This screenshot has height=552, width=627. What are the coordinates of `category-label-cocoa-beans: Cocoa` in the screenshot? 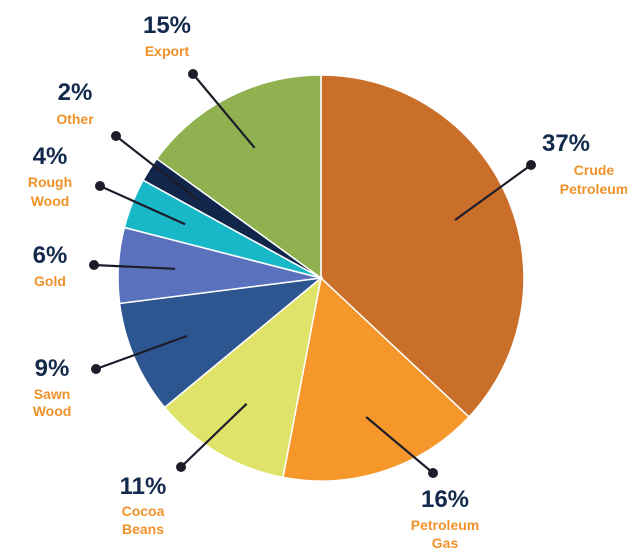 It's located at (143, 511).